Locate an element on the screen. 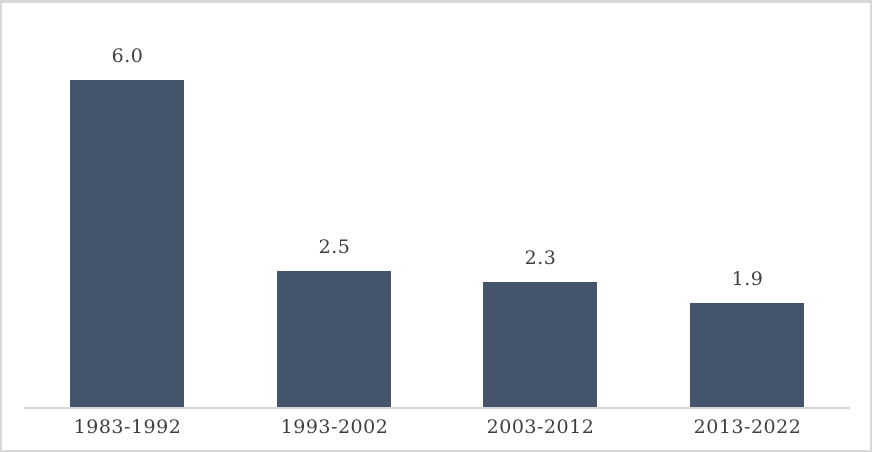 This screenshot has height=452, width=872. x-axis-line is located at coordinates (437, 408).